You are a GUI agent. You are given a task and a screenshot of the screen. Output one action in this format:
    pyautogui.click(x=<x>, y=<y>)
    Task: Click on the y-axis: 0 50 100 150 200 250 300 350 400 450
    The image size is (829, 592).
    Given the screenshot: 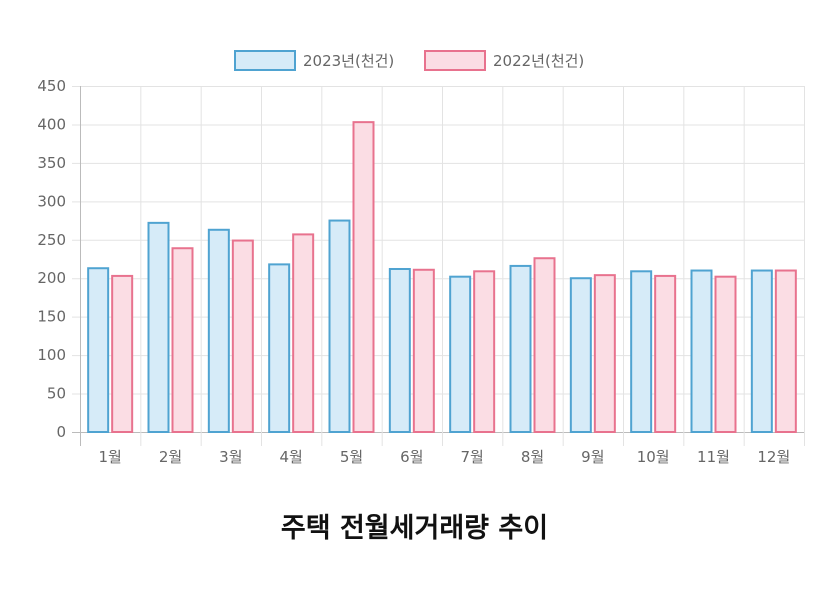 What is the action you would take?
    pyautogui.click(x=51, y=259)
    